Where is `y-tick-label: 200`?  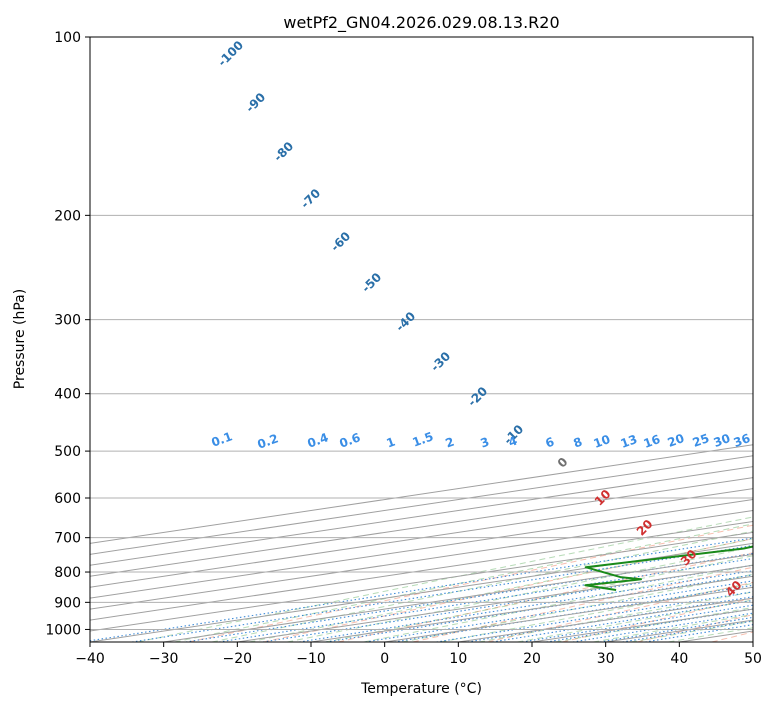
y-tick-label: 200 is located at coordinates (67, 216).